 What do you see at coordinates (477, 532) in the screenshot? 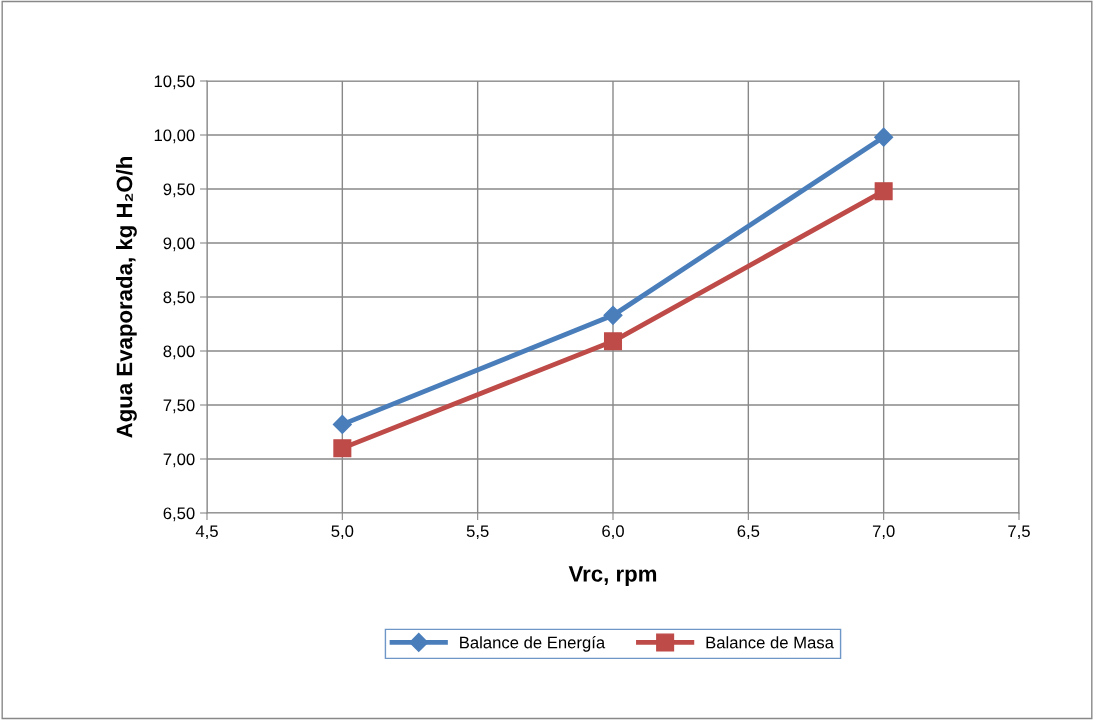
I see `x-tick-label: 5,5` at bounding box center [477, 532].